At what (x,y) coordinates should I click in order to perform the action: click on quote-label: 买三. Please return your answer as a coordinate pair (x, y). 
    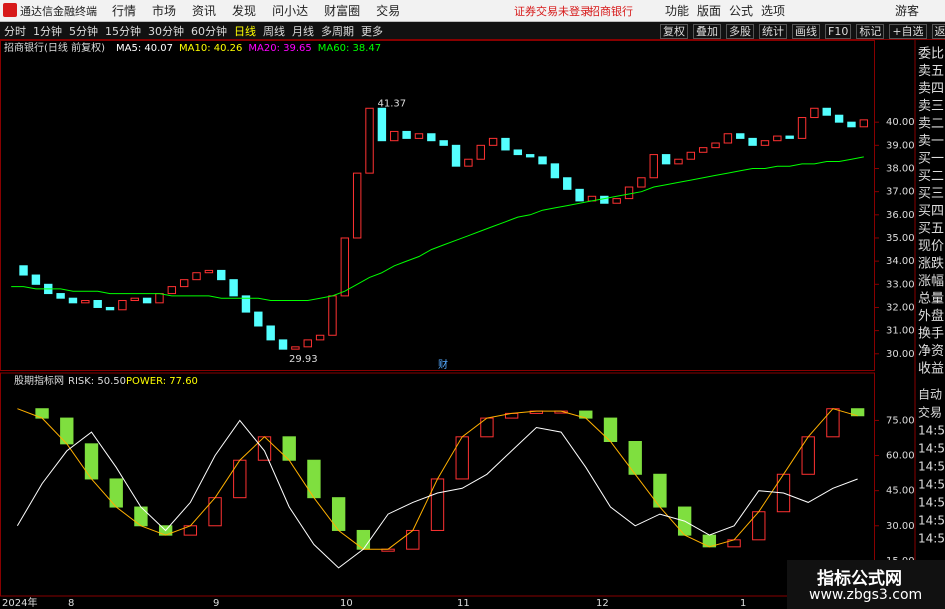
    Looking at the image, I should click on (931, 194).